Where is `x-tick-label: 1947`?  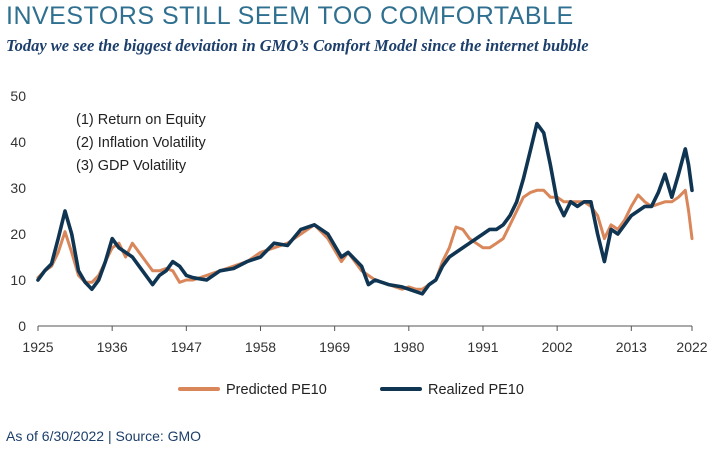
x-tick-label: 1947 is located at coordinates (186, 347).